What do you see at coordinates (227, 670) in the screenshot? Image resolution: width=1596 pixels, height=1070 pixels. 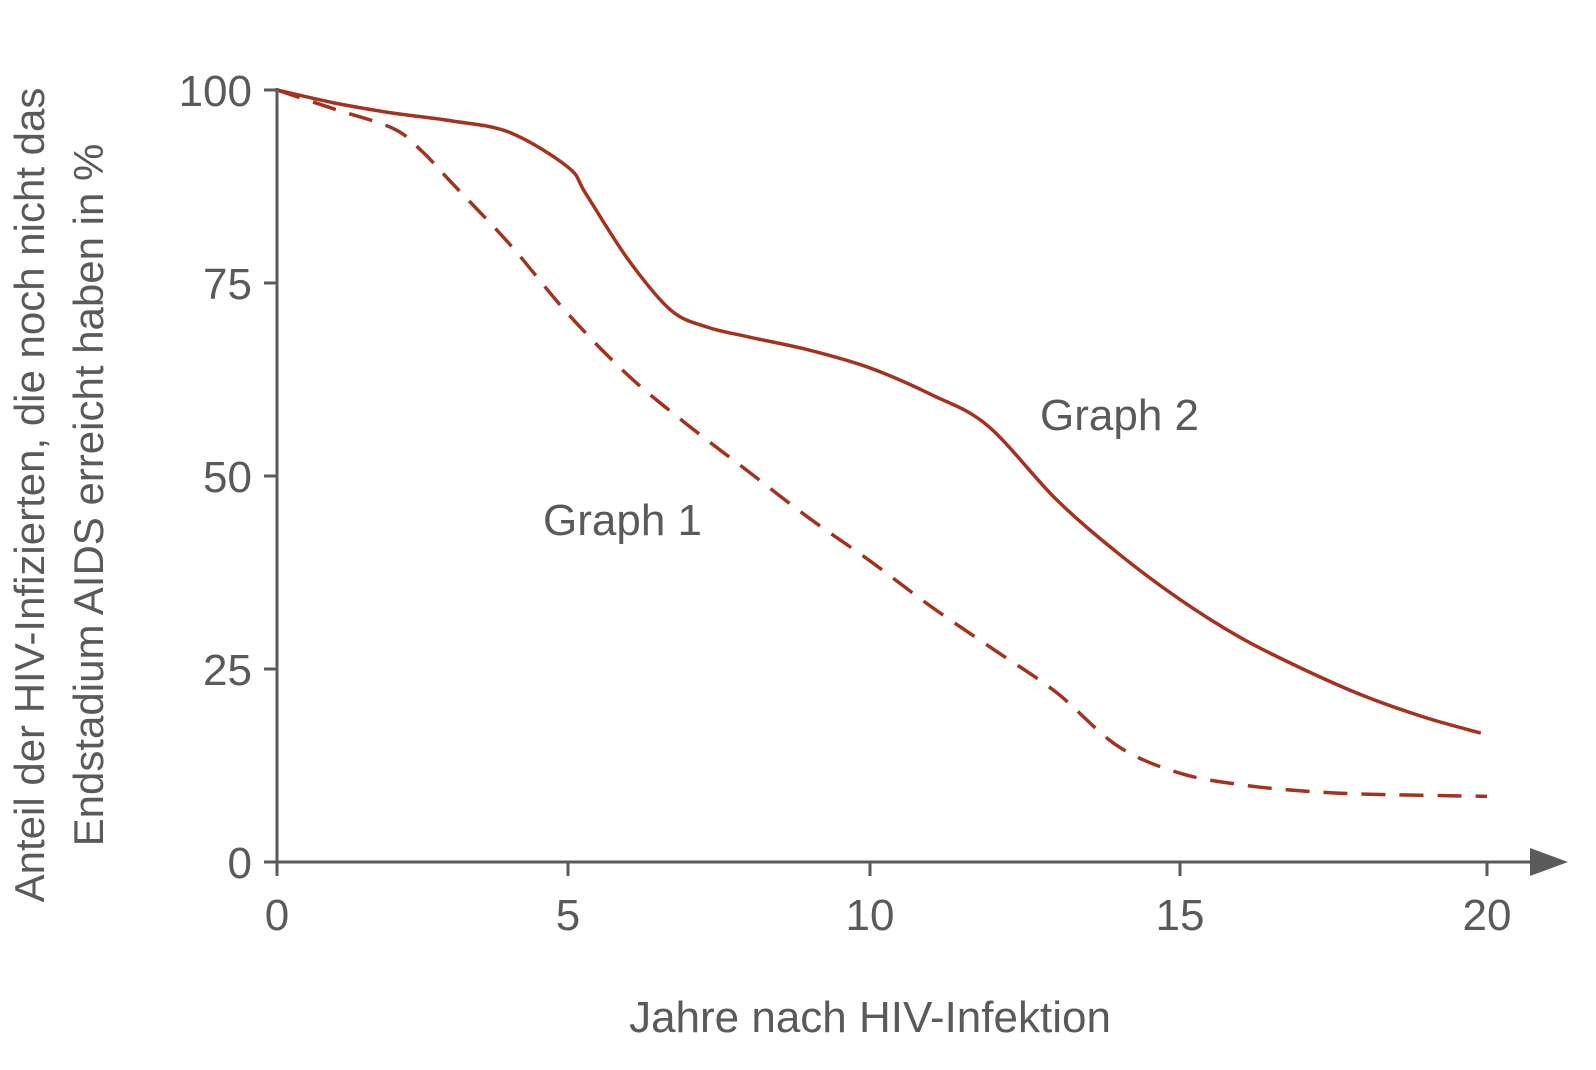 I see `y-tick-label: 25` at bounding box center [227, 670].